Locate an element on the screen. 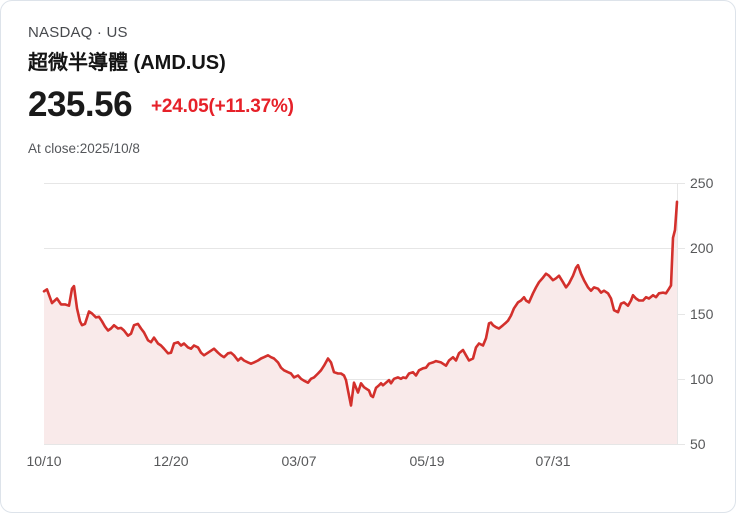  as-of-timestamp: At close:2025/10/8 is located at coordinates (84, 148).